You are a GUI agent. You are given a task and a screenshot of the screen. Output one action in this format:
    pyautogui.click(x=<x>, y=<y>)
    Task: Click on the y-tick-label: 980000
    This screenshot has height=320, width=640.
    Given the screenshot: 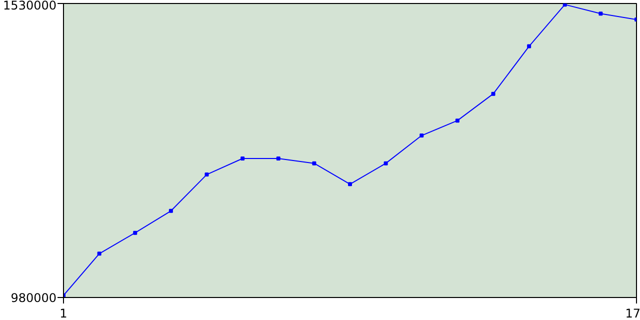 What is the action you would take?
    pyautogui.click(x=33, y=298)
    